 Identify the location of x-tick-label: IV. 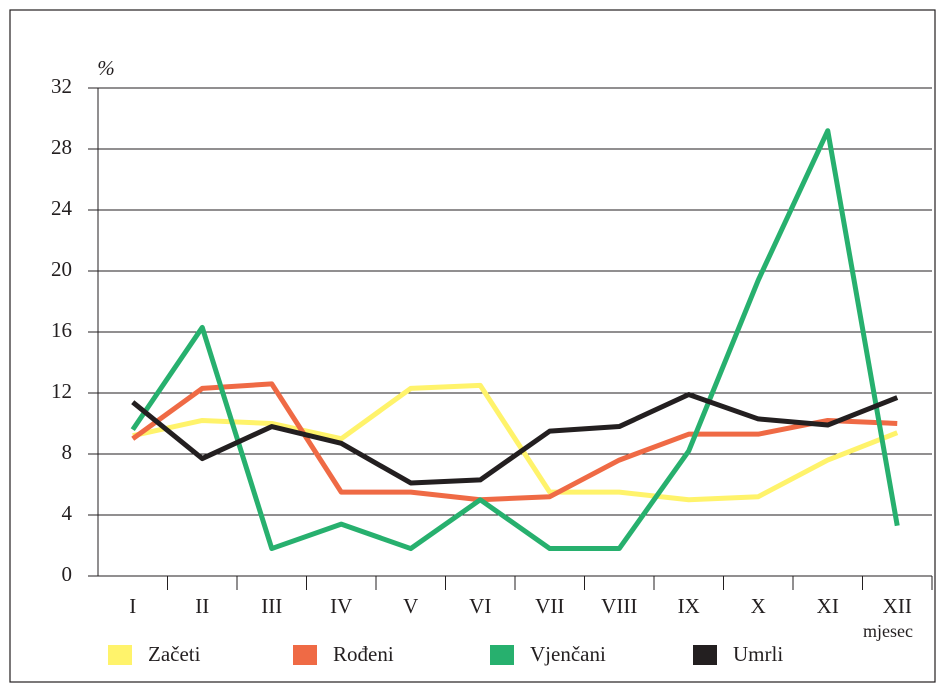
(341, 606).